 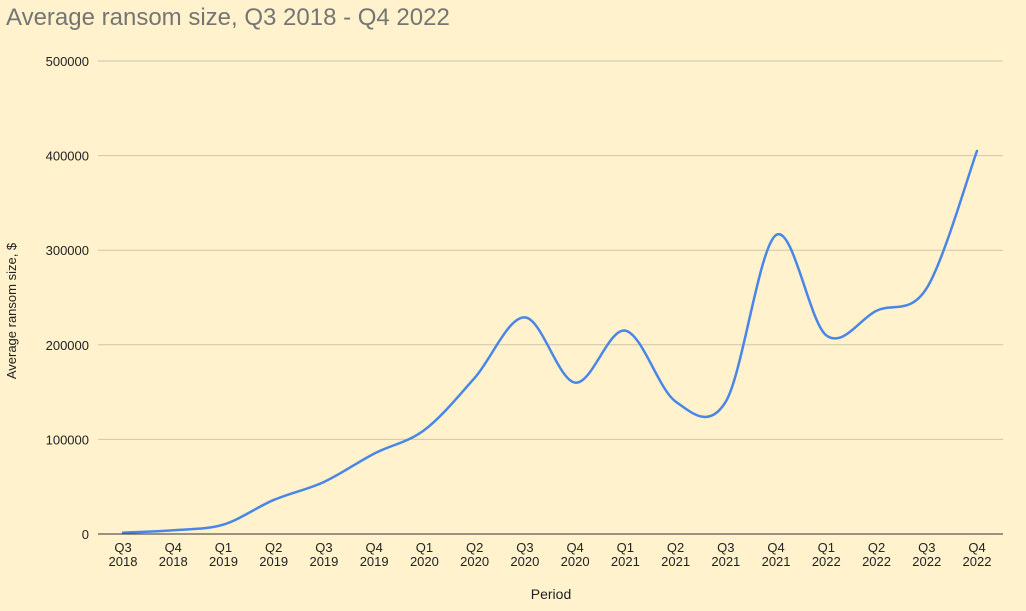 I want to click on x-tick-label: Q4 2021, so click(x=776, y=554).